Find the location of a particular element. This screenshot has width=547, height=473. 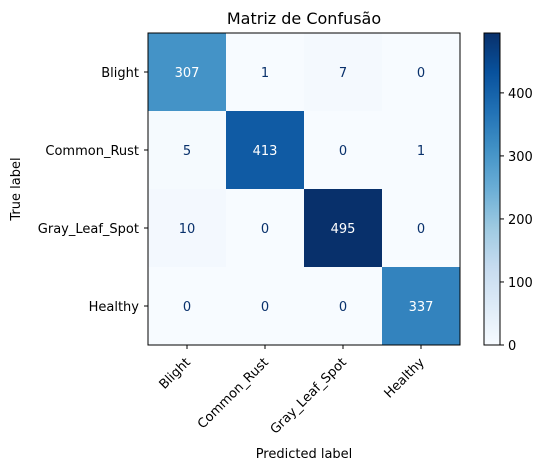

y-axis-label: True label is located at coordinates (16, 189).